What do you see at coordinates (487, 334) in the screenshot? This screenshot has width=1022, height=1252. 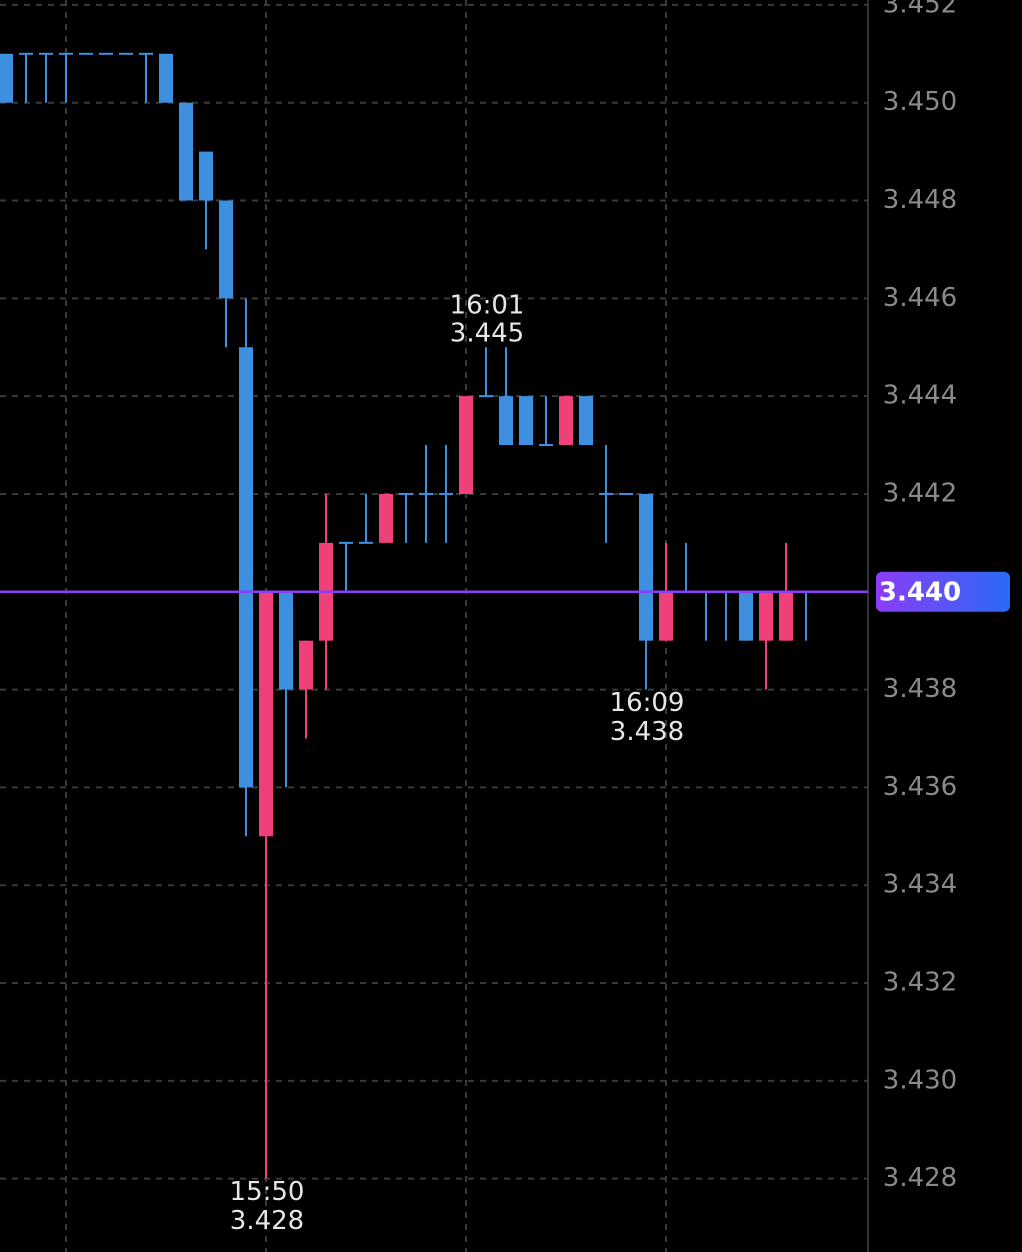 I see `annotation-value: 3.445` at bounding box center [487, 334].